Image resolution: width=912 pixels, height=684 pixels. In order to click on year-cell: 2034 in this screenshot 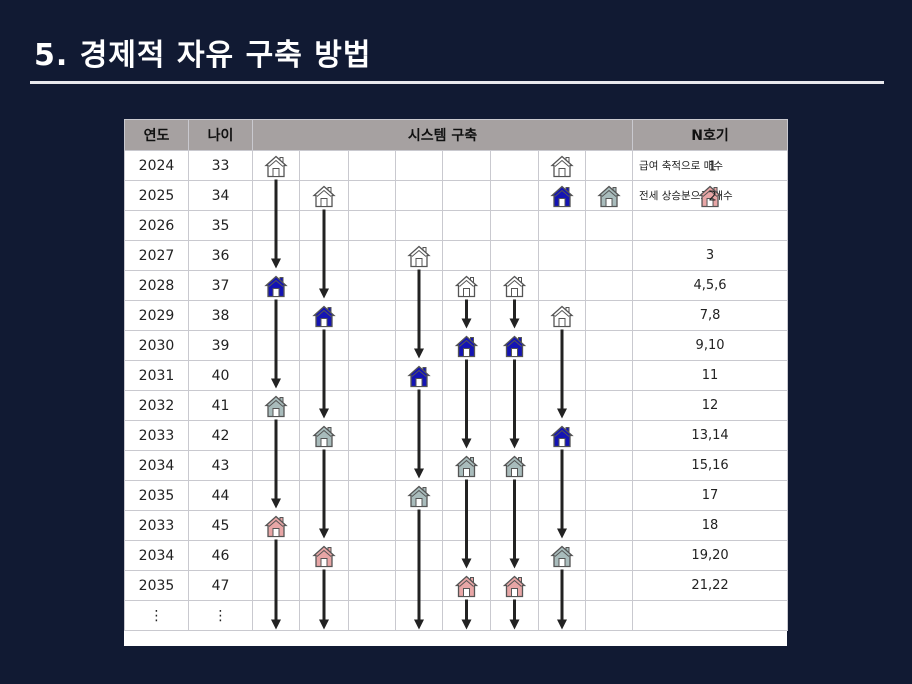, I will do `click(156, 555)`.